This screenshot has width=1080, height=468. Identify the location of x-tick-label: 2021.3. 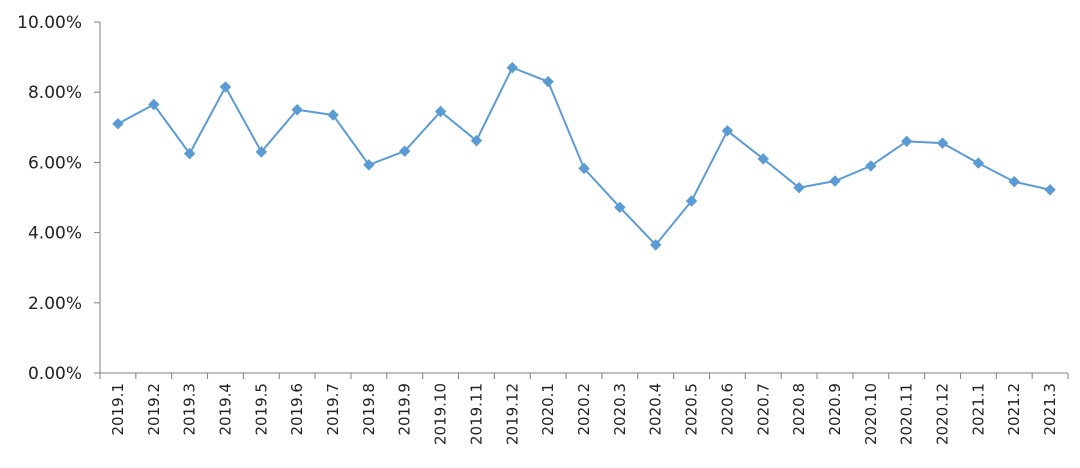
(1050, 409).